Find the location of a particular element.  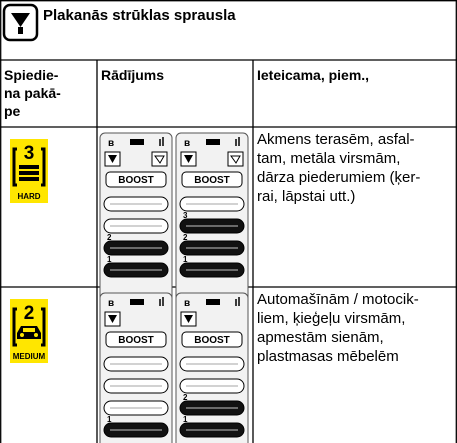

recommended-use: tam, metāla virsmām, is located at coordinates (328, 158).